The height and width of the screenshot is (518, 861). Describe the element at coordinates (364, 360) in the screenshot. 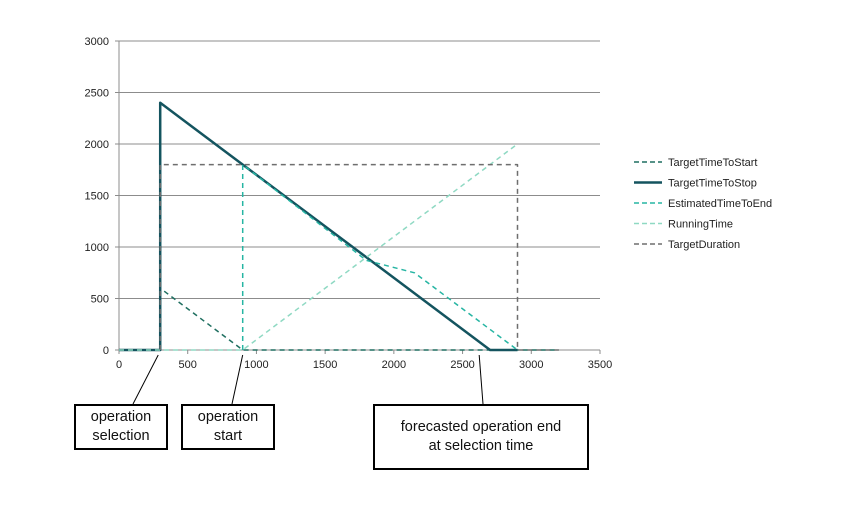

I see `x-tick-labels: 0 500 1000 1500 2000 2500 3000 3500` at that location.